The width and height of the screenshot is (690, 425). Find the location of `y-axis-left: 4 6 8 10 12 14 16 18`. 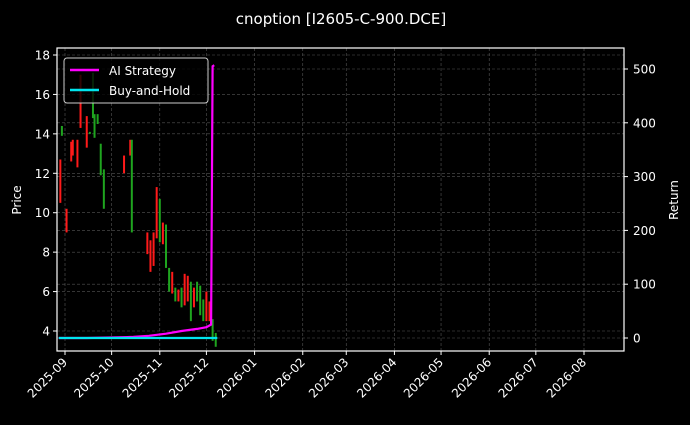

y-axis-left: 4 6 8 10 12 14 16 18 is located at coordinates (46, 194).